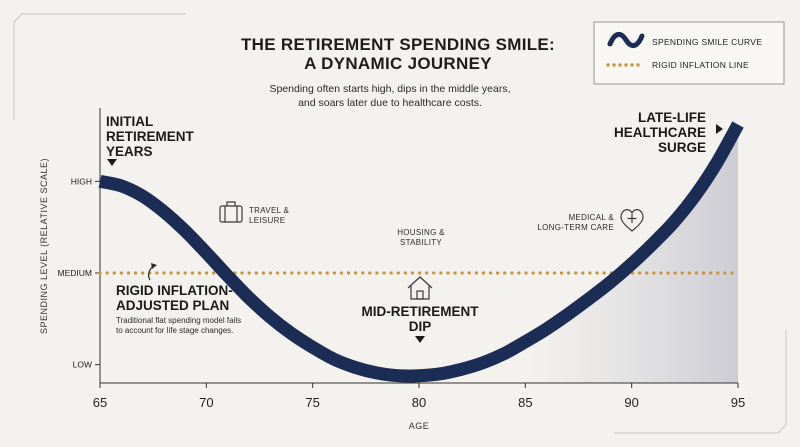  I want to click on x-tick-label: 80, so click(419, 402).